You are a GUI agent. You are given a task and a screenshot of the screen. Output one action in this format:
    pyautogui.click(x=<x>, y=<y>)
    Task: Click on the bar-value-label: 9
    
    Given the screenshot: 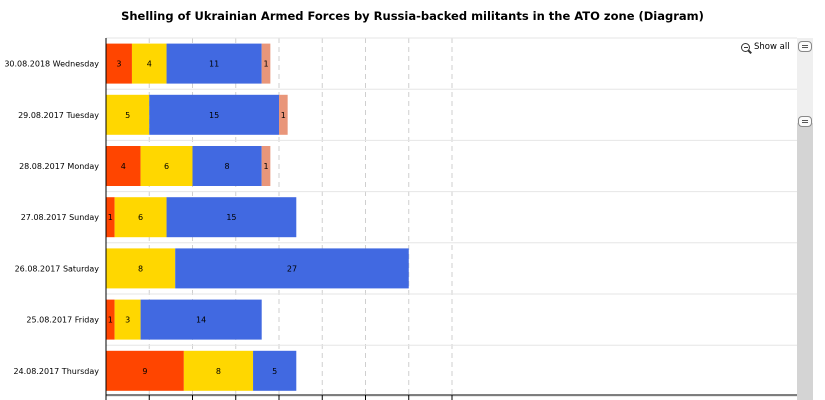 What is the action you would take?
    pyautogui.click(x=144, y=371)
    